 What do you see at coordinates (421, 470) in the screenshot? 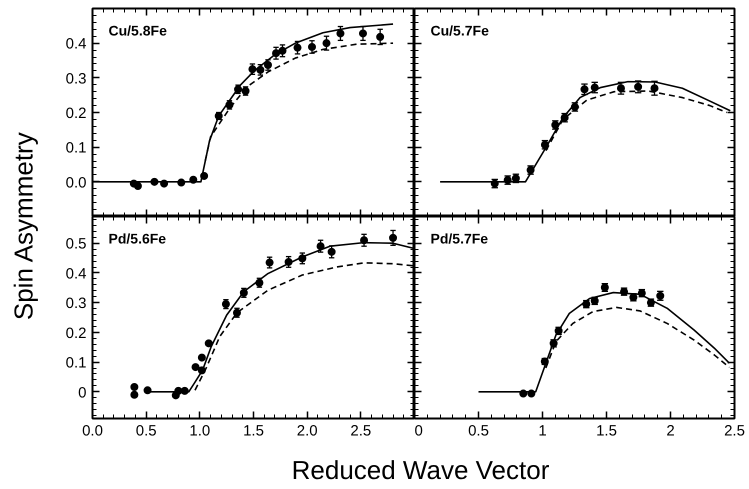
I see `x-axis-title: Reduced Wave Vector` at bounding box center [421, 470].